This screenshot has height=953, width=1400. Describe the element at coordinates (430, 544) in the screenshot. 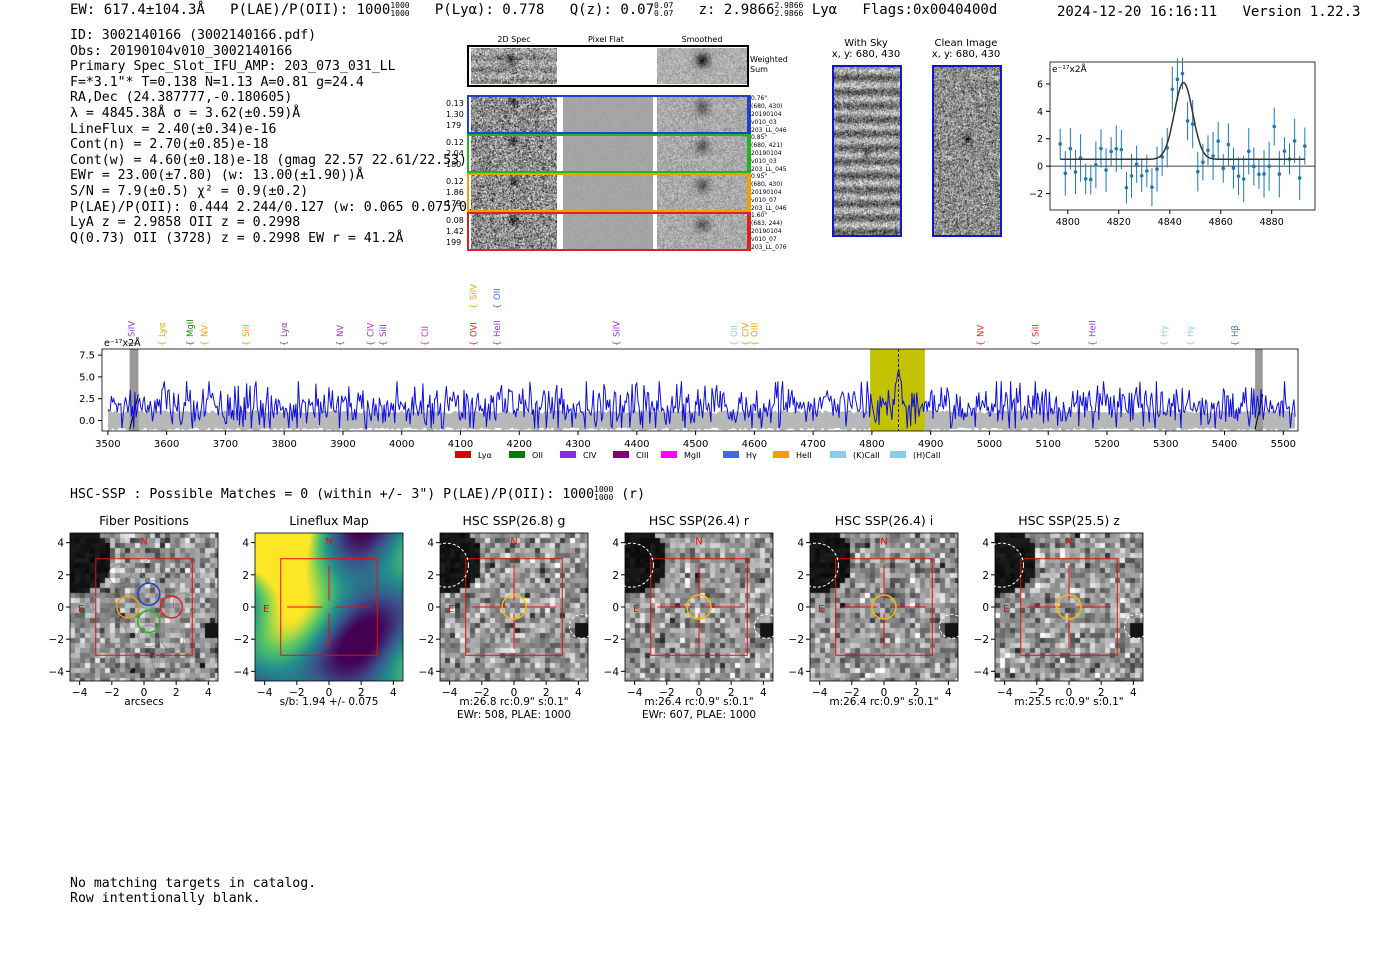

I see `hsc-ytick-label: 4` at that location.